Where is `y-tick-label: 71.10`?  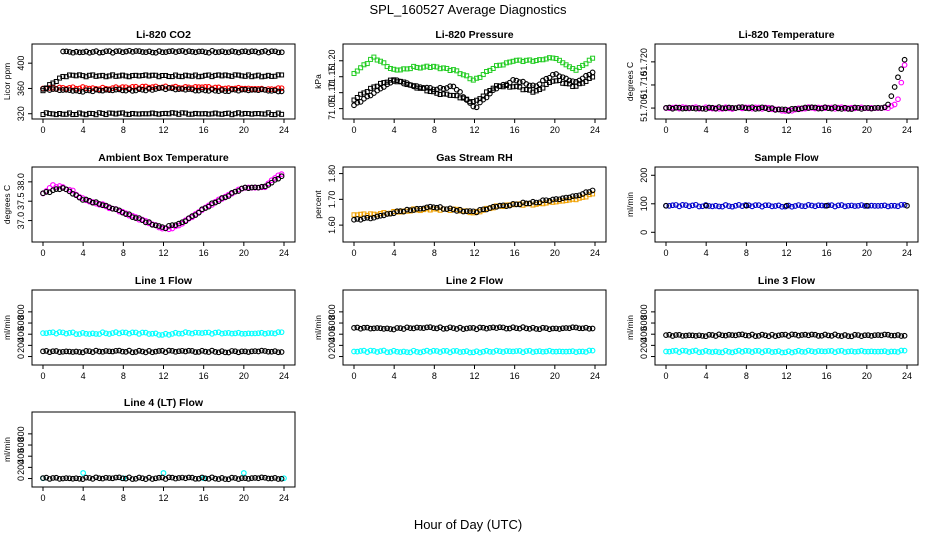 y-tick-label: 71.10 is located at coordinates (332, 92).